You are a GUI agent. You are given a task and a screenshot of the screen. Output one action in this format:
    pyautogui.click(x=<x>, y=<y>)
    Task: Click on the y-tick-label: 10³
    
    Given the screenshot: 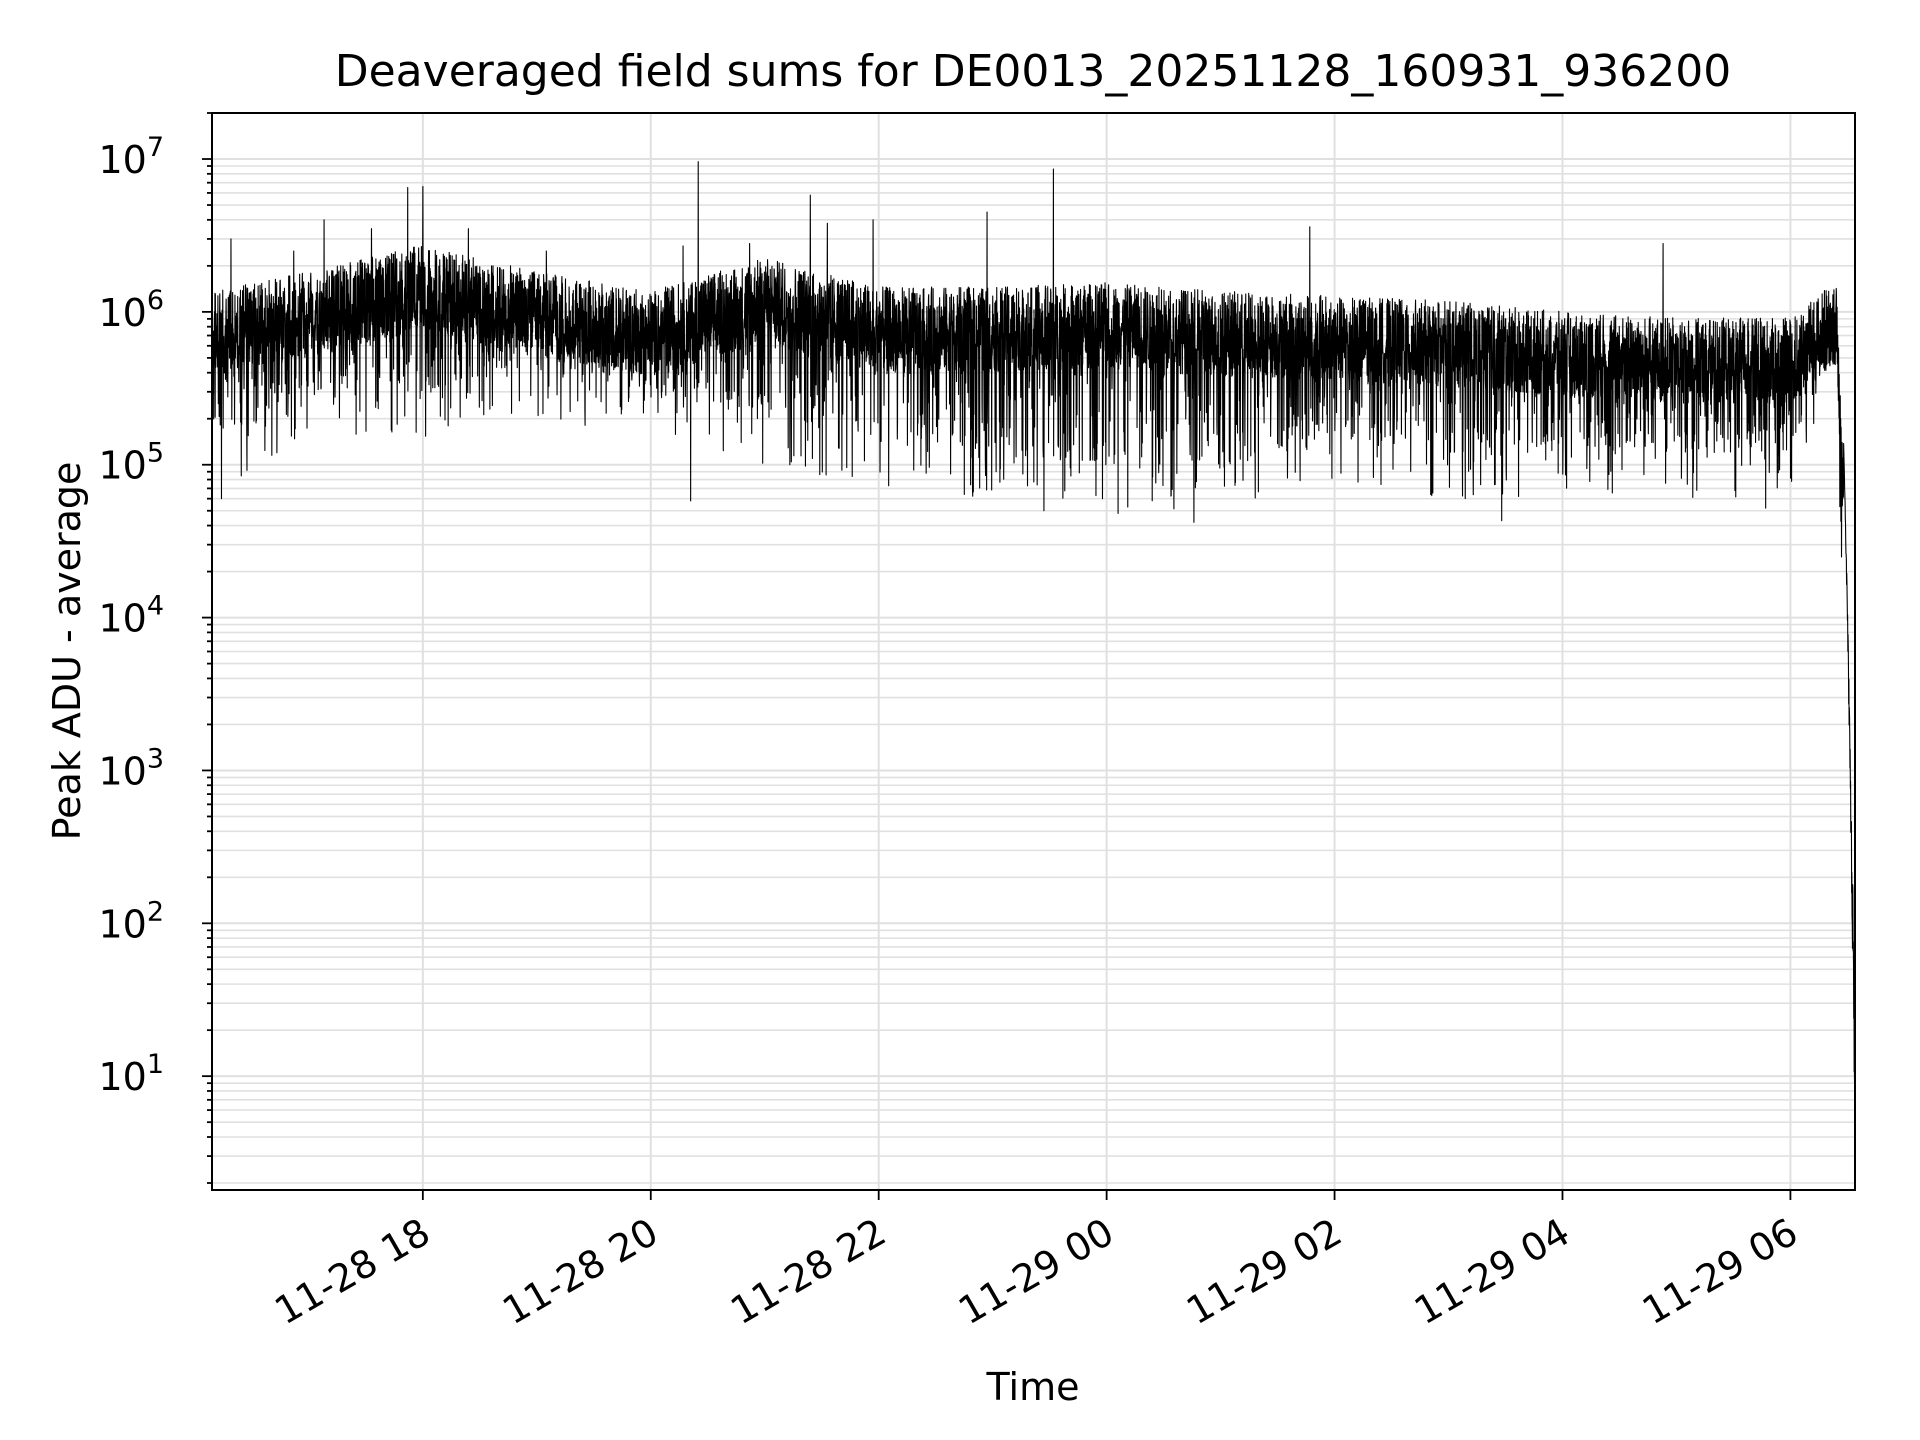 What is the action you would take?
    pyautogui.click(x=131, y=768)
    